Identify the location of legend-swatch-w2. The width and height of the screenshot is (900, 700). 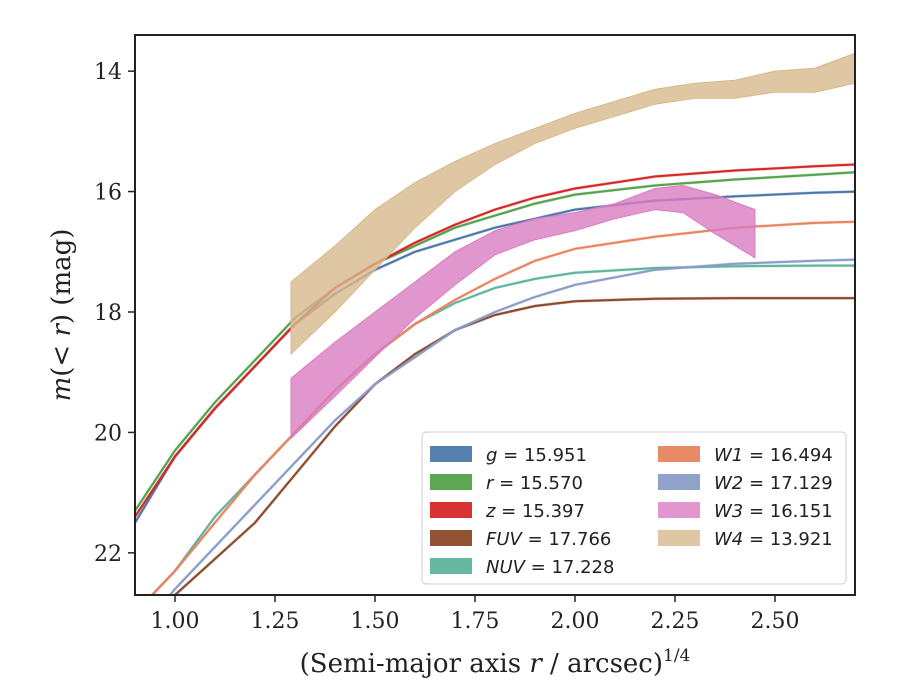
(679, 482).